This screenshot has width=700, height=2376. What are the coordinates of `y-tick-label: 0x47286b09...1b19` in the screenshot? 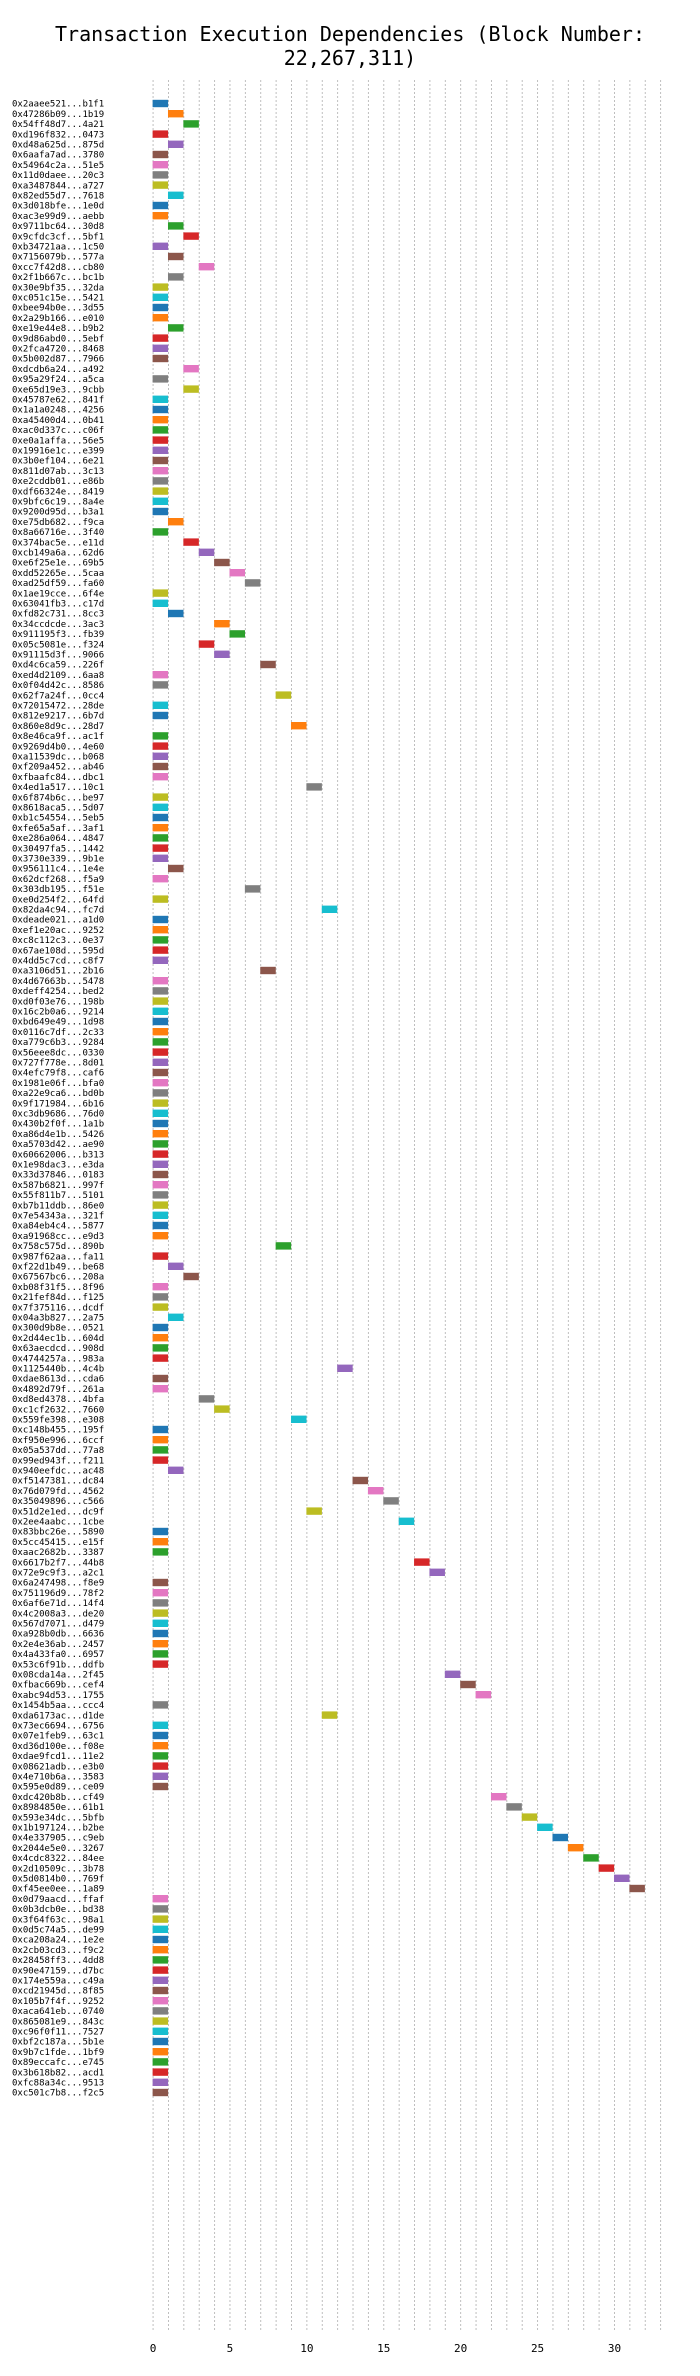 It's located at (58, 115).